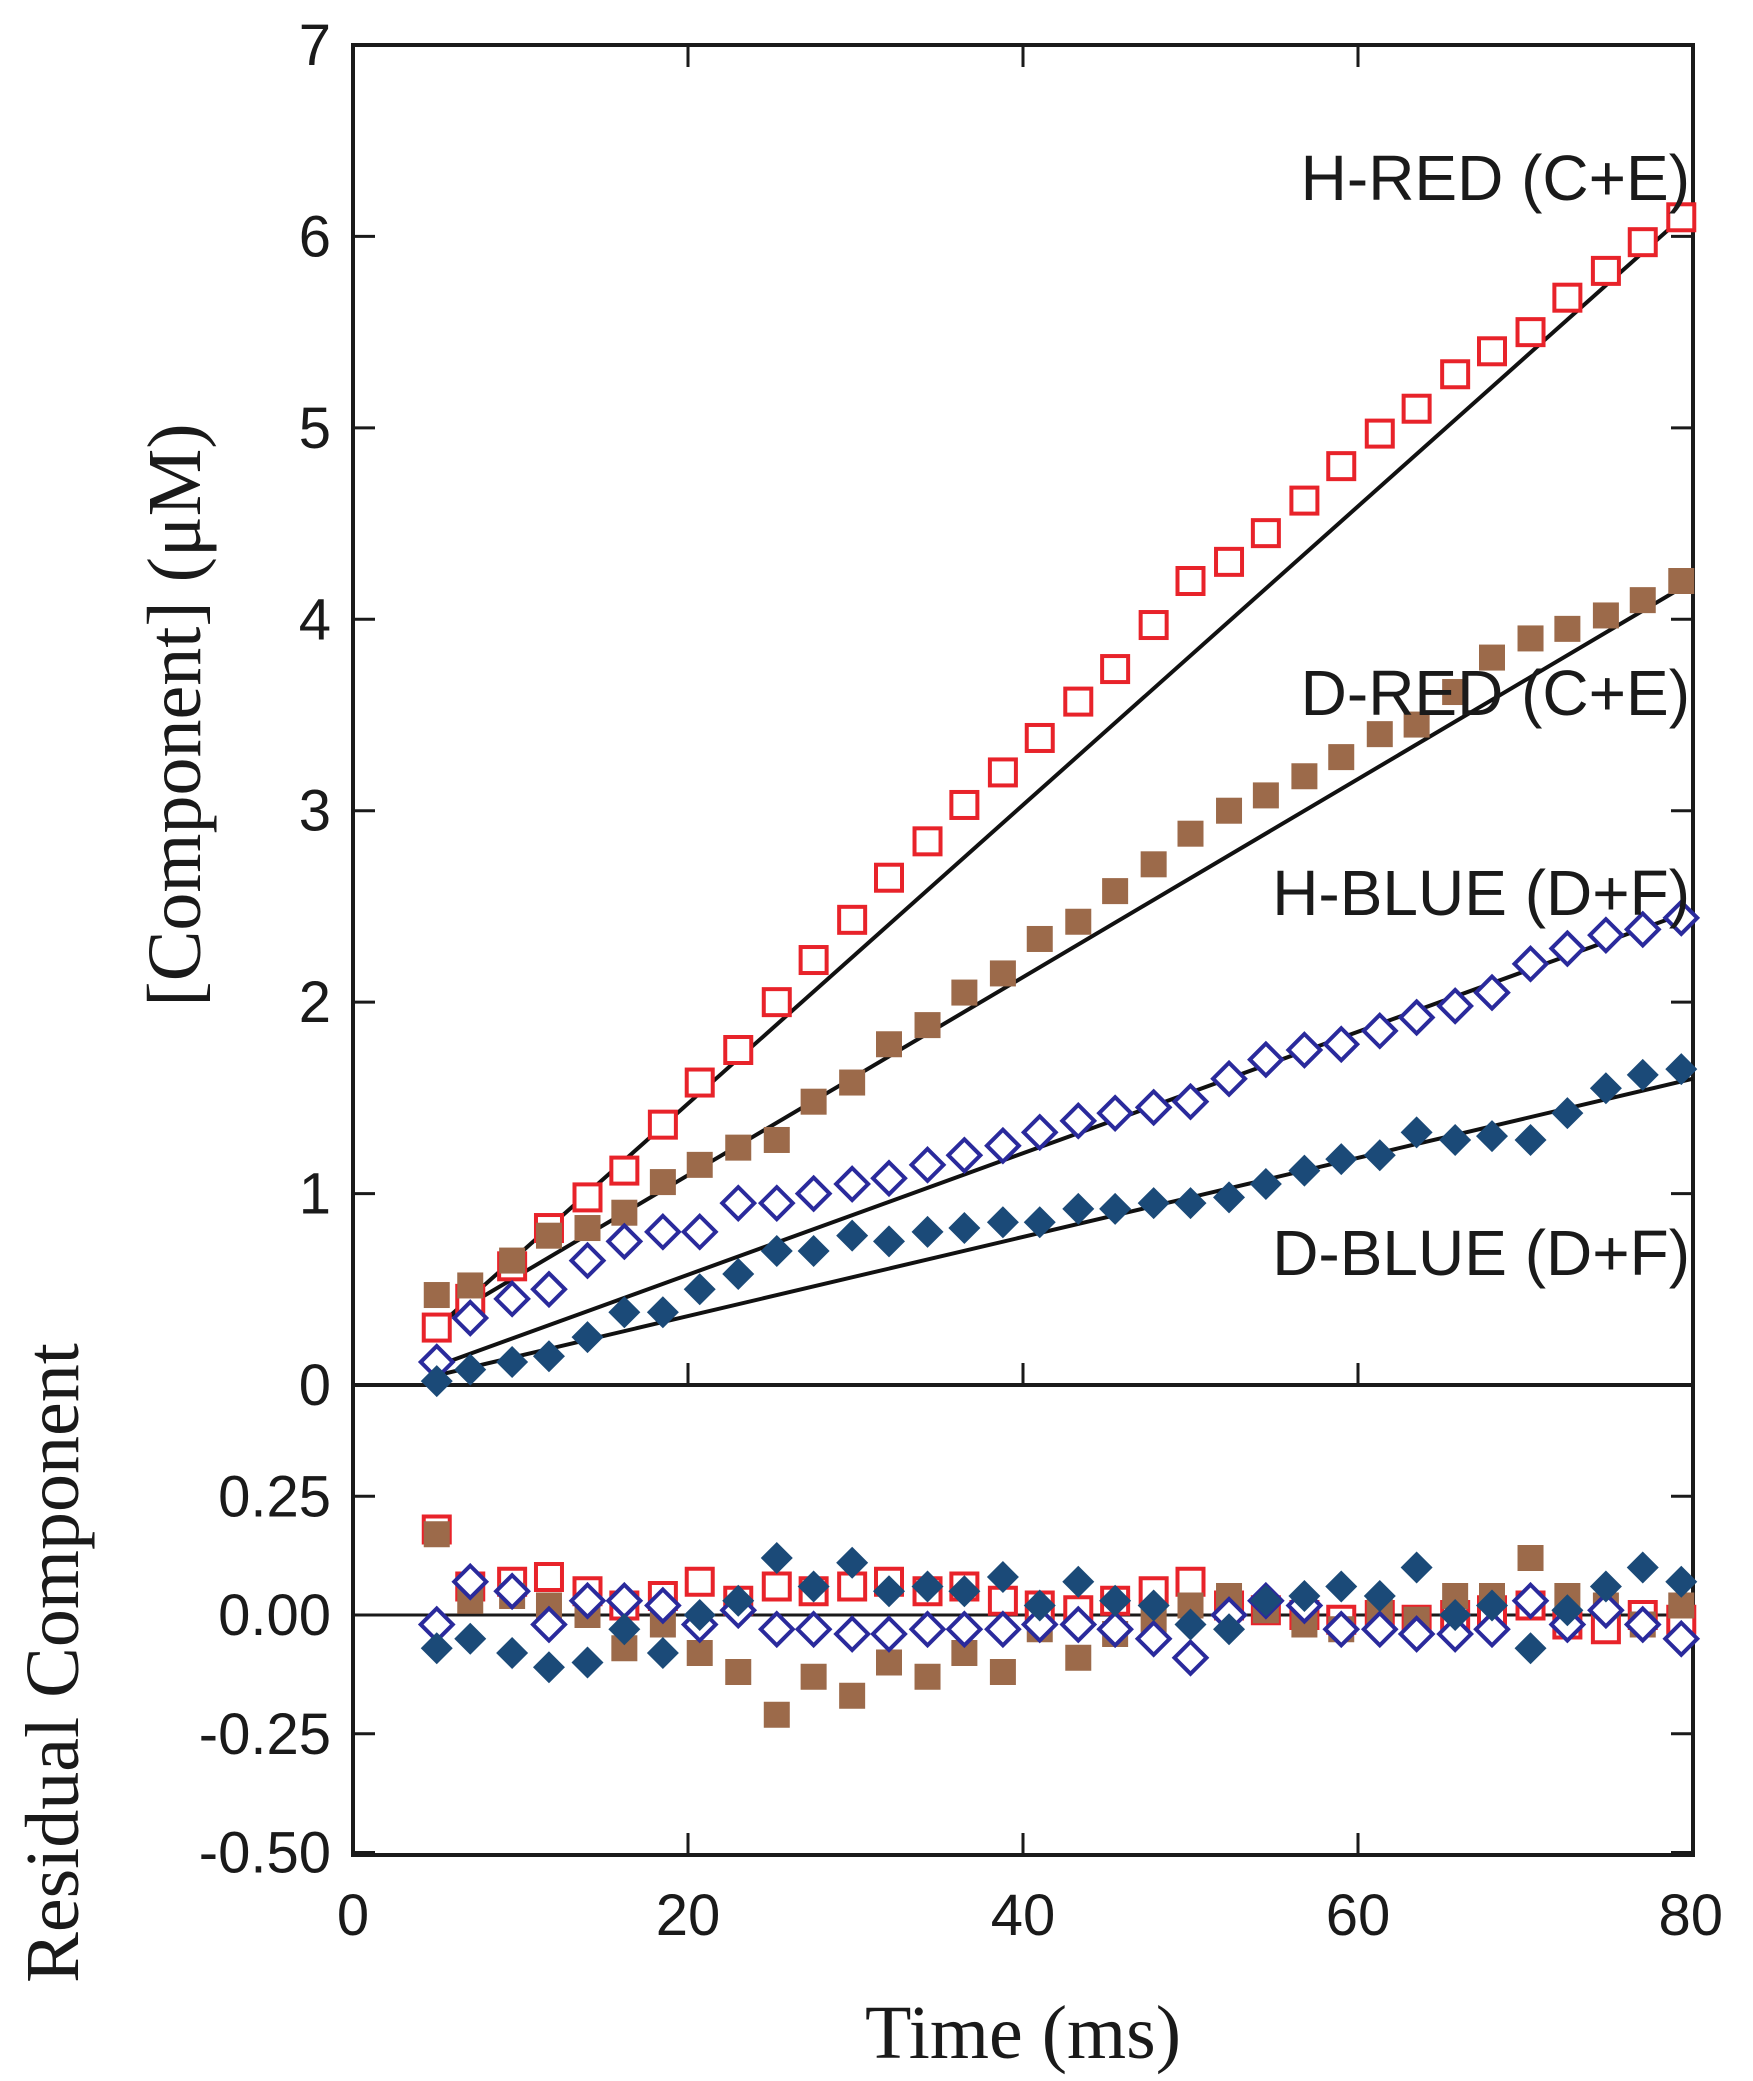 The width and height of the screenshot is (1753, 2081). What do you see at coordinates (1481, 893) in the screenshot?
I see `series-label-h-blue: H-BLUE (D+F)` at bounding box center [1481, 893].